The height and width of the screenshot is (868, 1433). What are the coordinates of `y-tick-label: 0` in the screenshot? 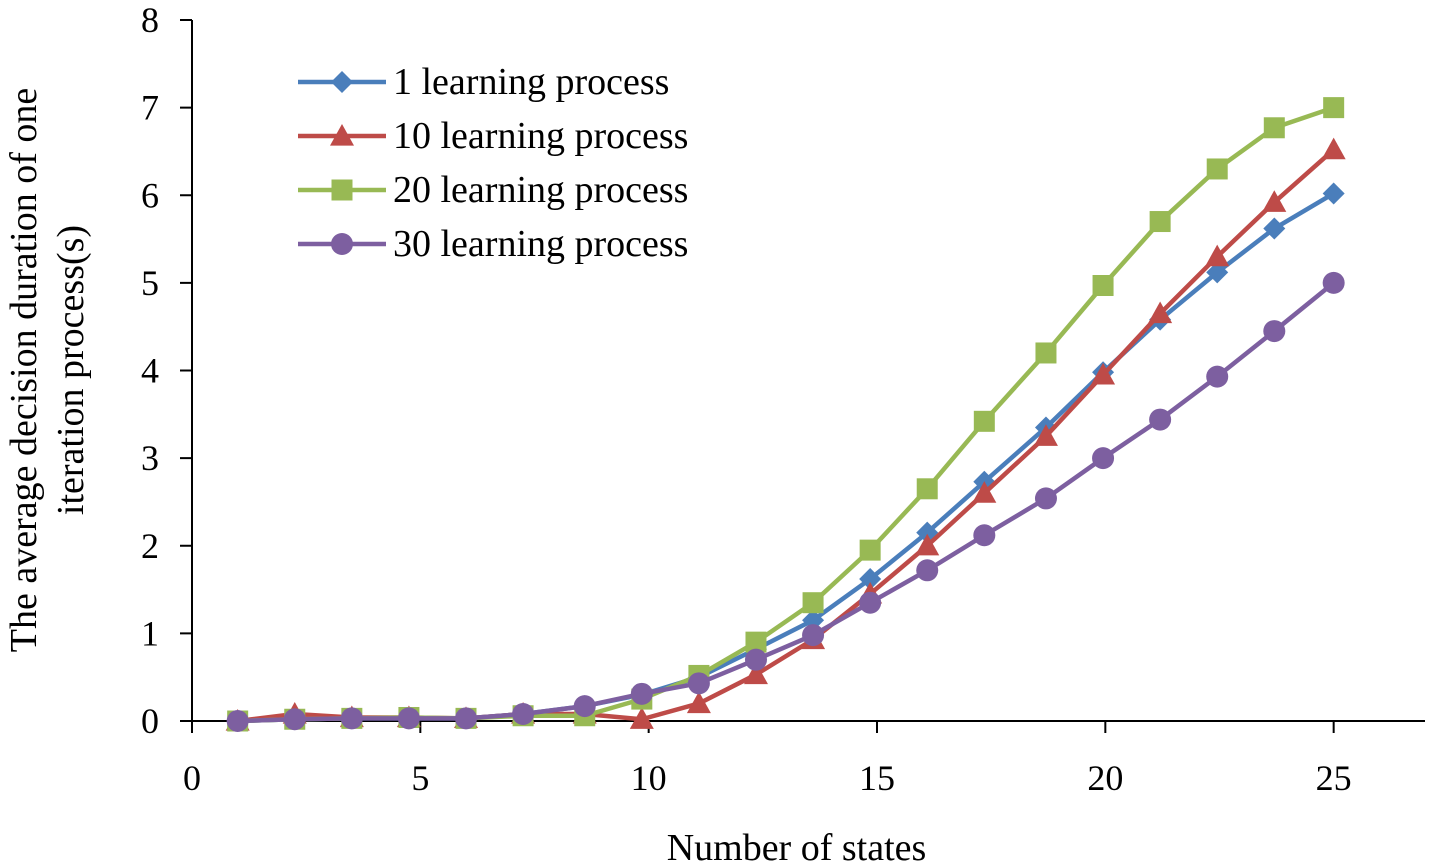 It's located at (150, 721).